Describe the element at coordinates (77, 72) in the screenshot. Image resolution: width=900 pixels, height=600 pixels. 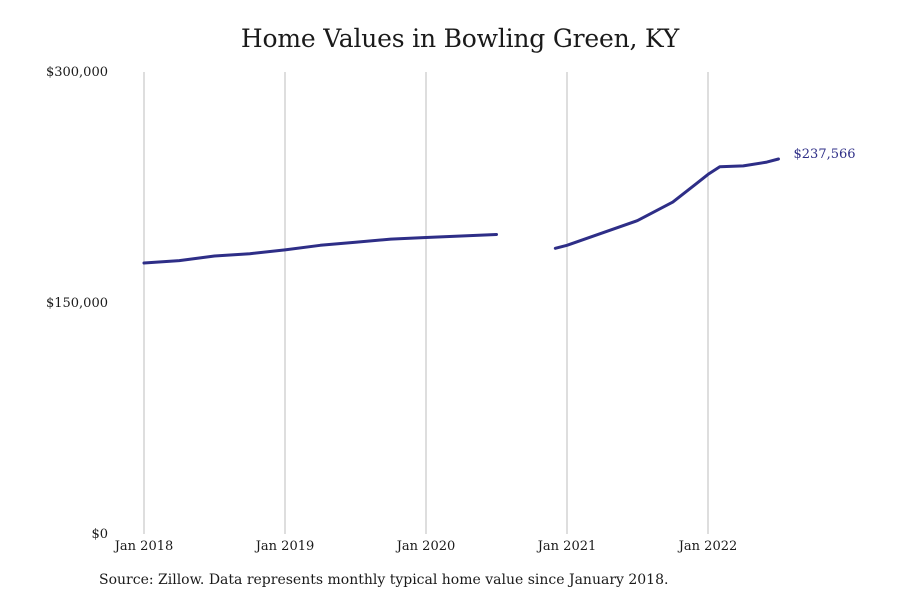
I see `y-tick-label-3: $300,000` at that location.